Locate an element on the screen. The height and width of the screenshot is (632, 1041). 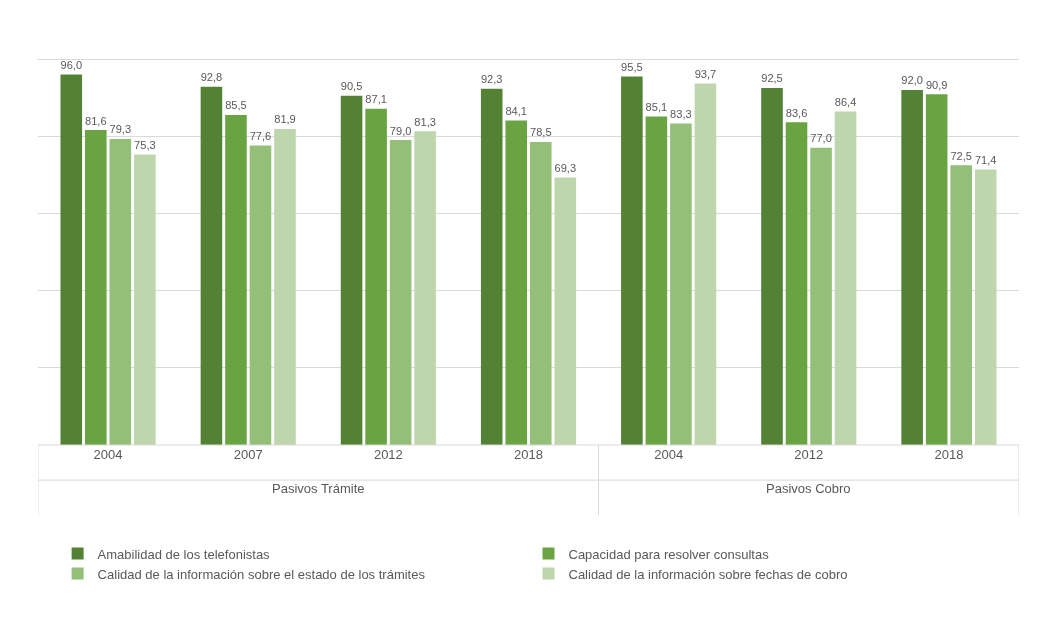
legend-label: Capacidad para resolver consultas is located at coordinates (669, 554).